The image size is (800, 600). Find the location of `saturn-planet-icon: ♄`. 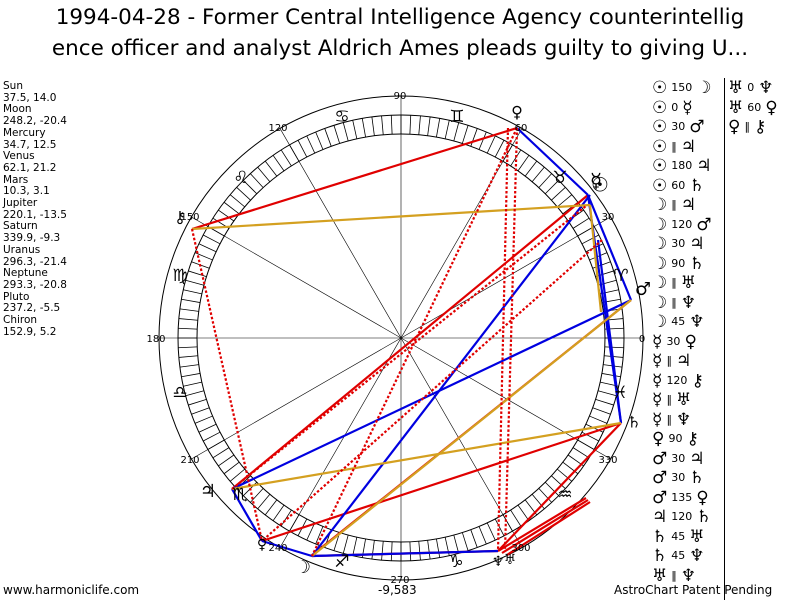

saturn-planet-icon: ♄ is located at coordinates (634, 422).